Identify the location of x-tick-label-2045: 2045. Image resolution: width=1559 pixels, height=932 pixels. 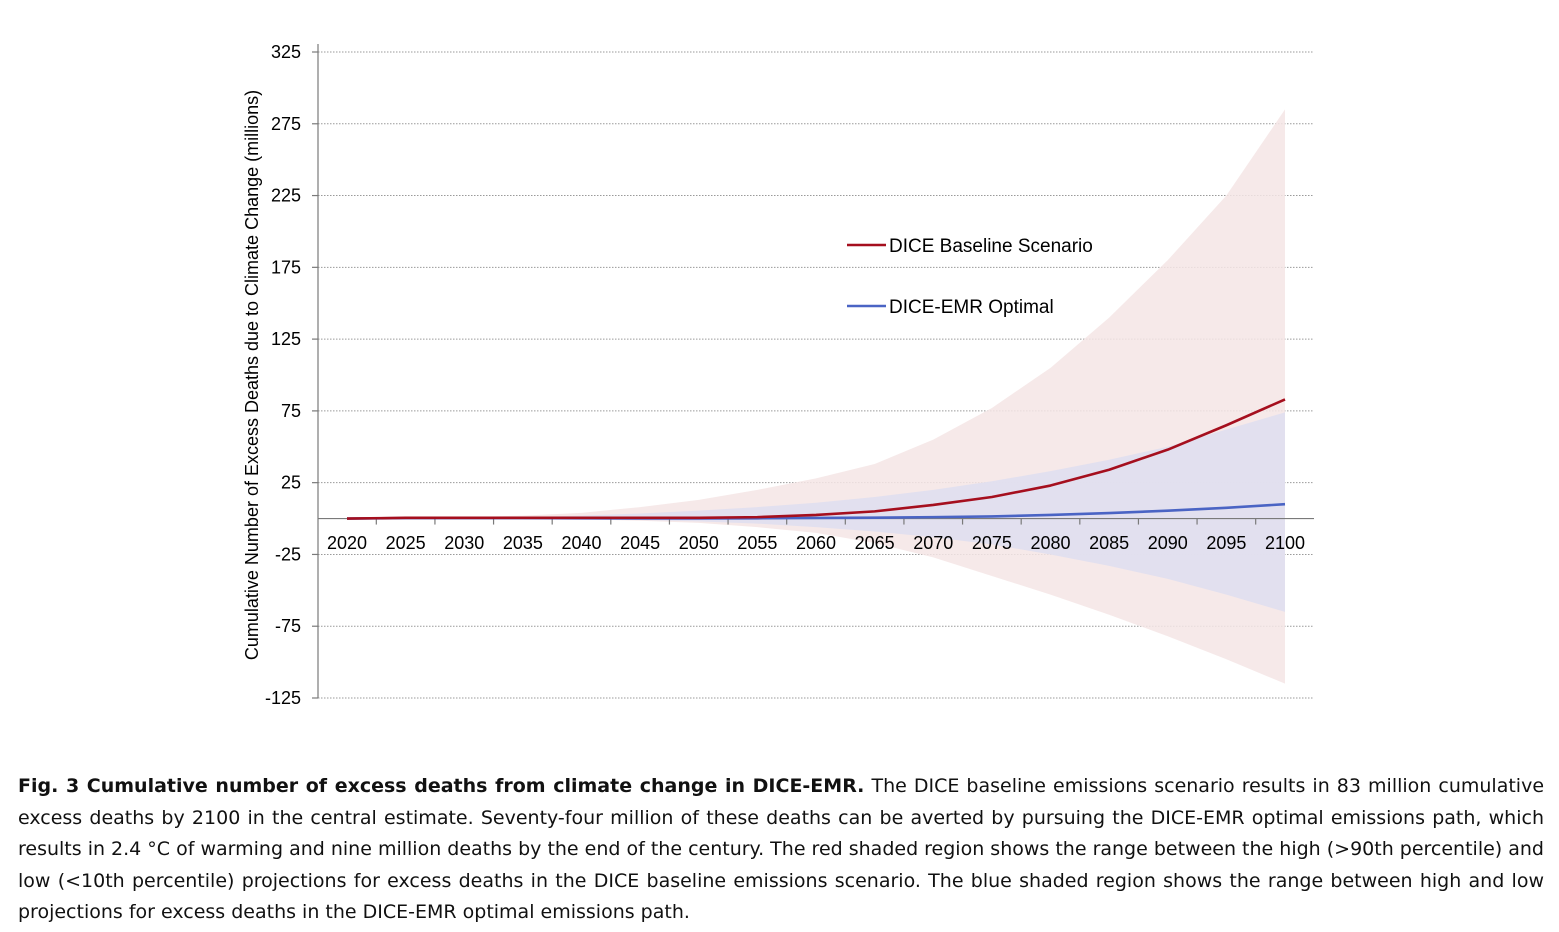
(640, 543).